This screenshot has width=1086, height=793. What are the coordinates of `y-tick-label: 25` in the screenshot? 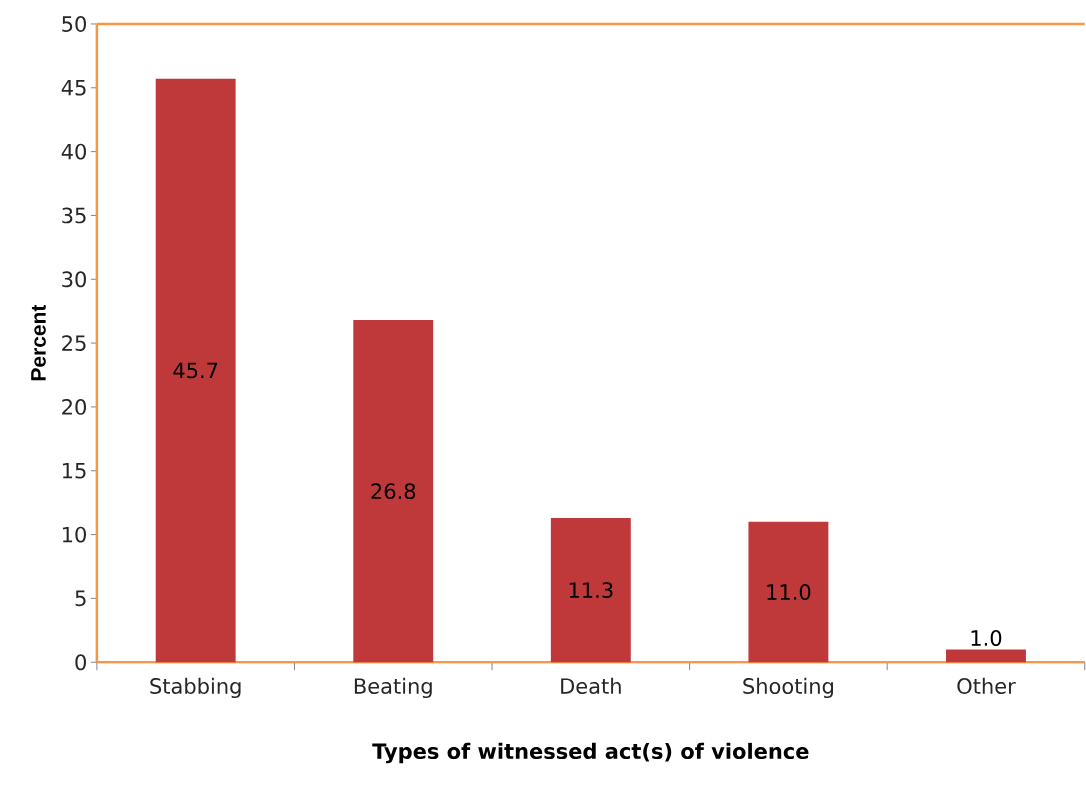 It's located at (74, 343).